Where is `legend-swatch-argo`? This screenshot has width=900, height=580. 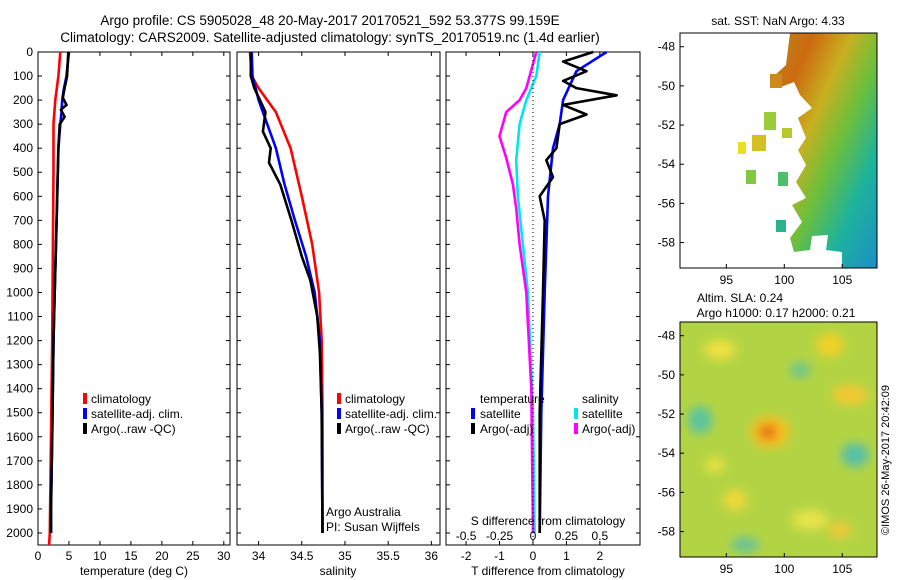
legend-swatch-argo is located at coordinates (85, 428).